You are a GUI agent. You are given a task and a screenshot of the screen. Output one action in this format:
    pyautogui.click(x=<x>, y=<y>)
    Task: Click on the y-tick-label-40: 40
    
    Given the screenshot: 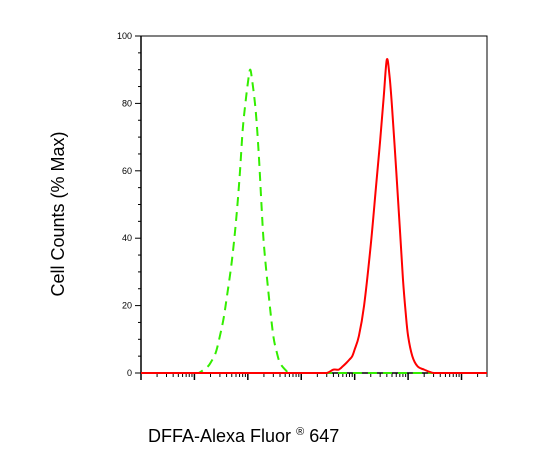 What is the action you would take?
    pyautogui.click(x=127, y=238)
    